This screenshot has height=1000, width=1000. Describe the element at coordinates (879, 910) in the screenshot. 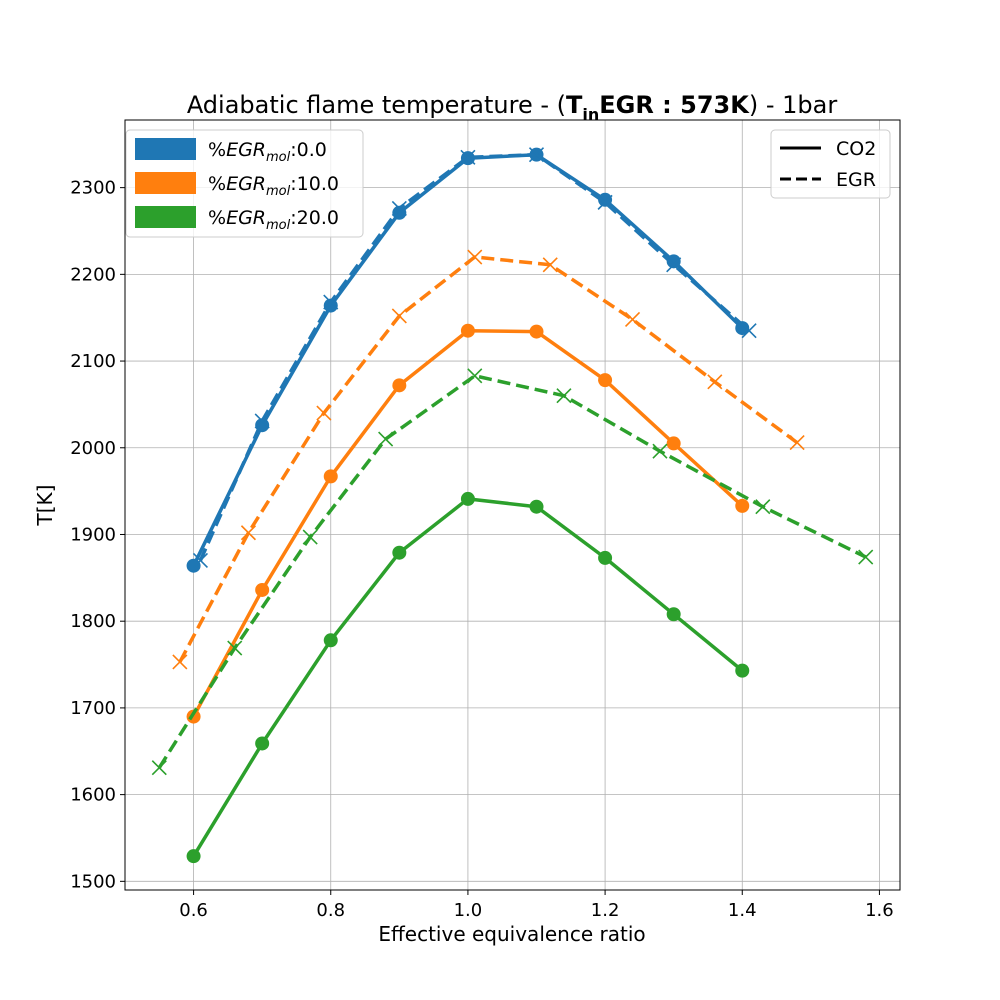

I see `x-tick-label: 1.6` at that location.